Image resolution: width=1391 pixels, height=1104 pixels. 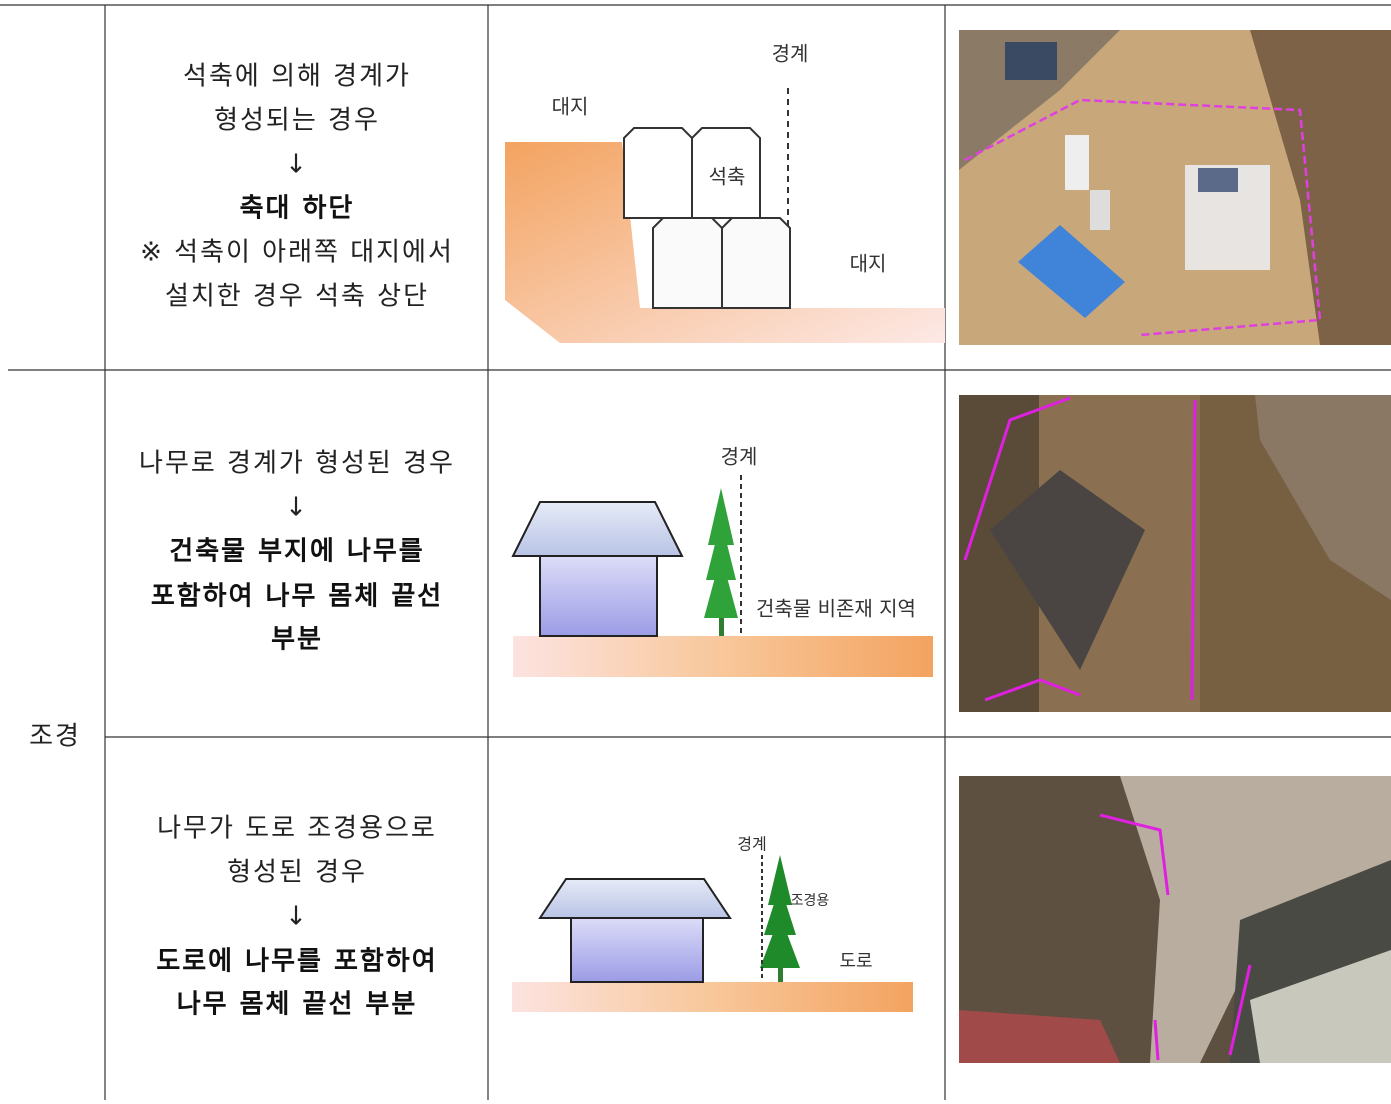 I want to click on result: 건축물 부지에 나무를, so click(x=296, y=552).